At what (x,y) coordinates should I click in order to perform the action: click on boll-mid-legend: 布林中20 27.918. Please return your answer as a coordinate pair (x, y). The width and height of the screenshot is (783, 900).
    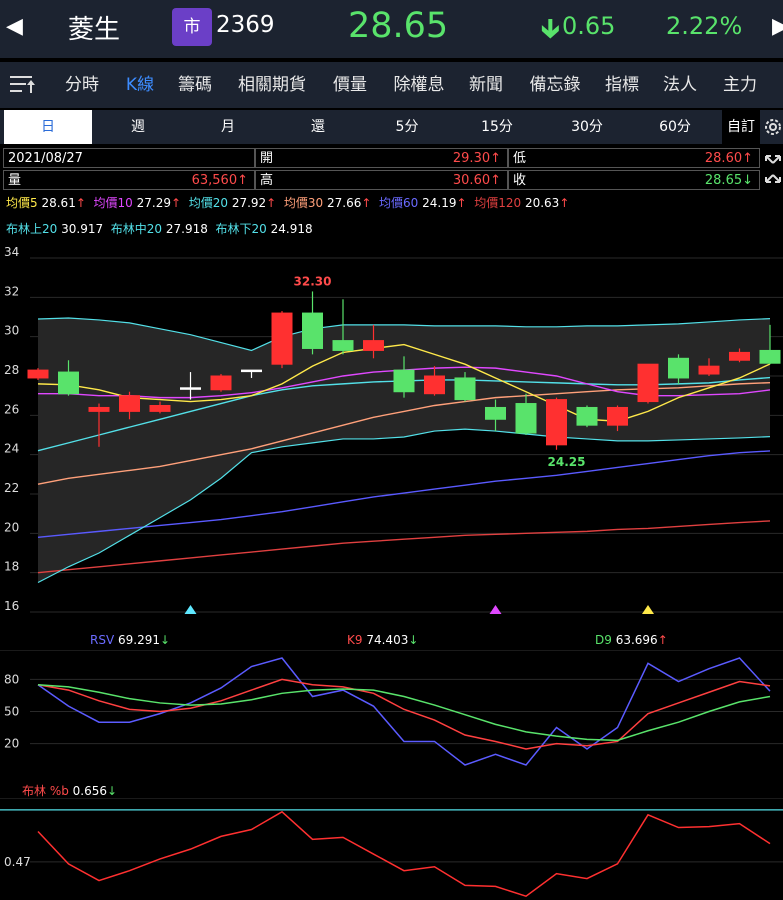
    Looking at the image, I should click on (159, 229).